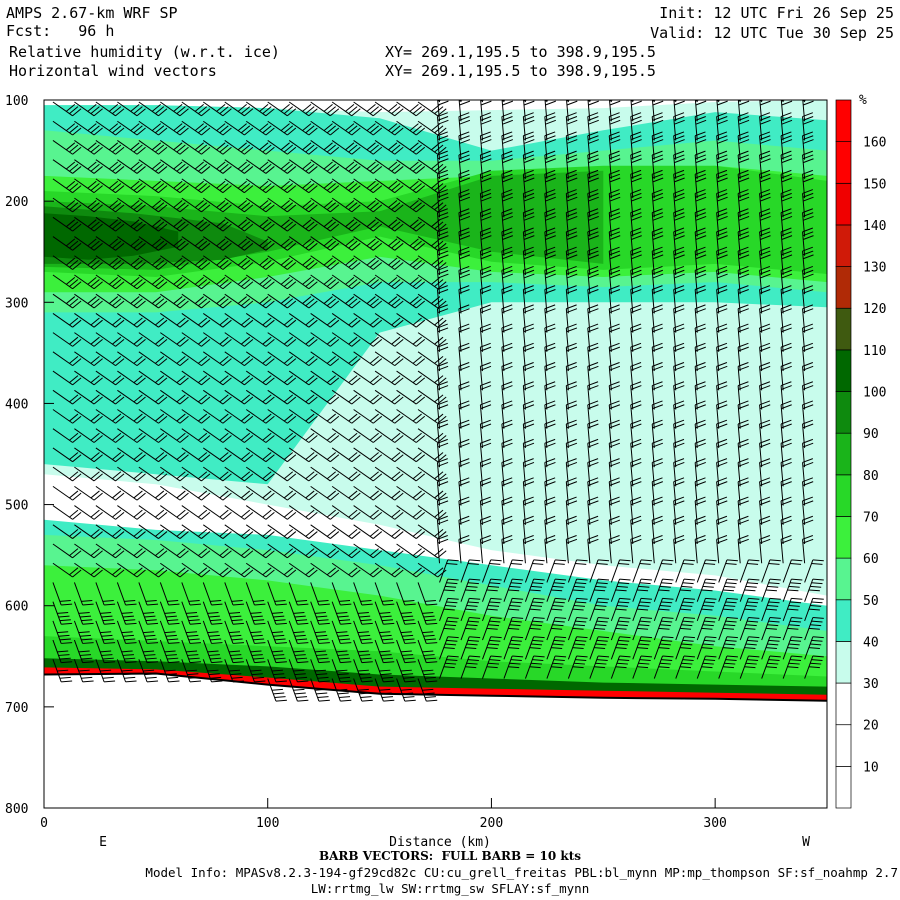  What do you see at coordinates (874, 393) in the screenshot?
I see `colorbar-tick-label: 100` at bounding box center [874, 393].